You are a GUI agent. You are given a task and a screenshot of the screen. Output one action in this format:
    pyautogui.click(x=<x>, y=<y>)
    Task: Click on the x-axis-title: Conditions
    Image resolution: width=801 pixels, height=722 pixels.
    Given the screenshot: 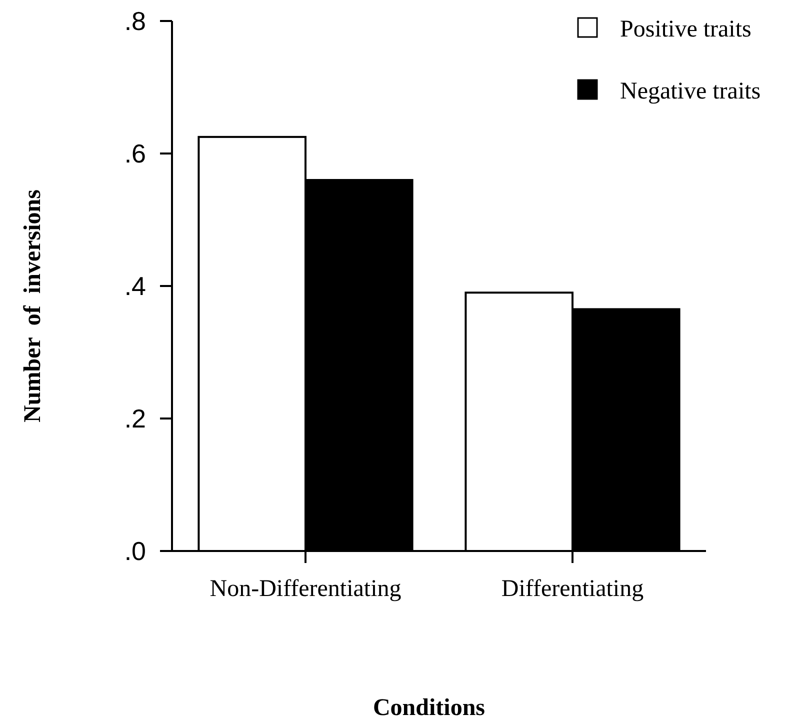 What is the action you would take?
    pyautogui.click(x=429, y=708)
    